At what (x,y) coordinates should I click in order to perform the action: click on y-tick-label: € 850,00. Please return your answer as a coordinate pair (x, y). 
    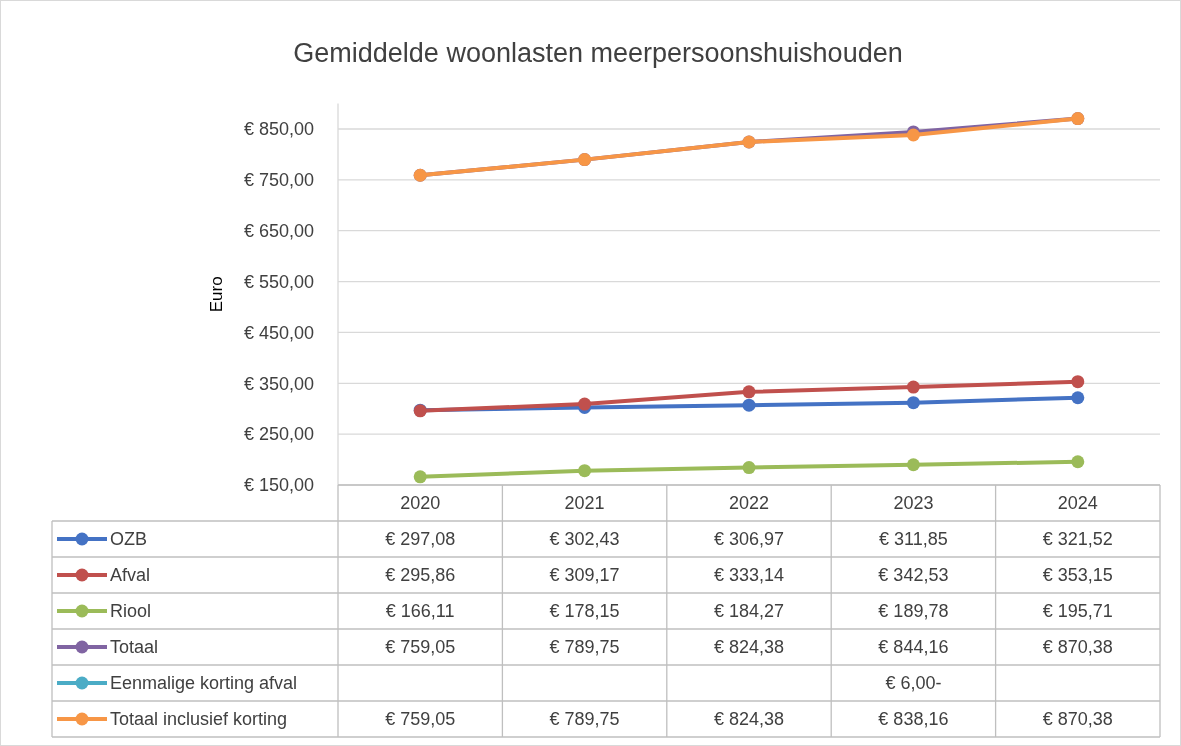
    Looking at the image, I should click on (278, 129).